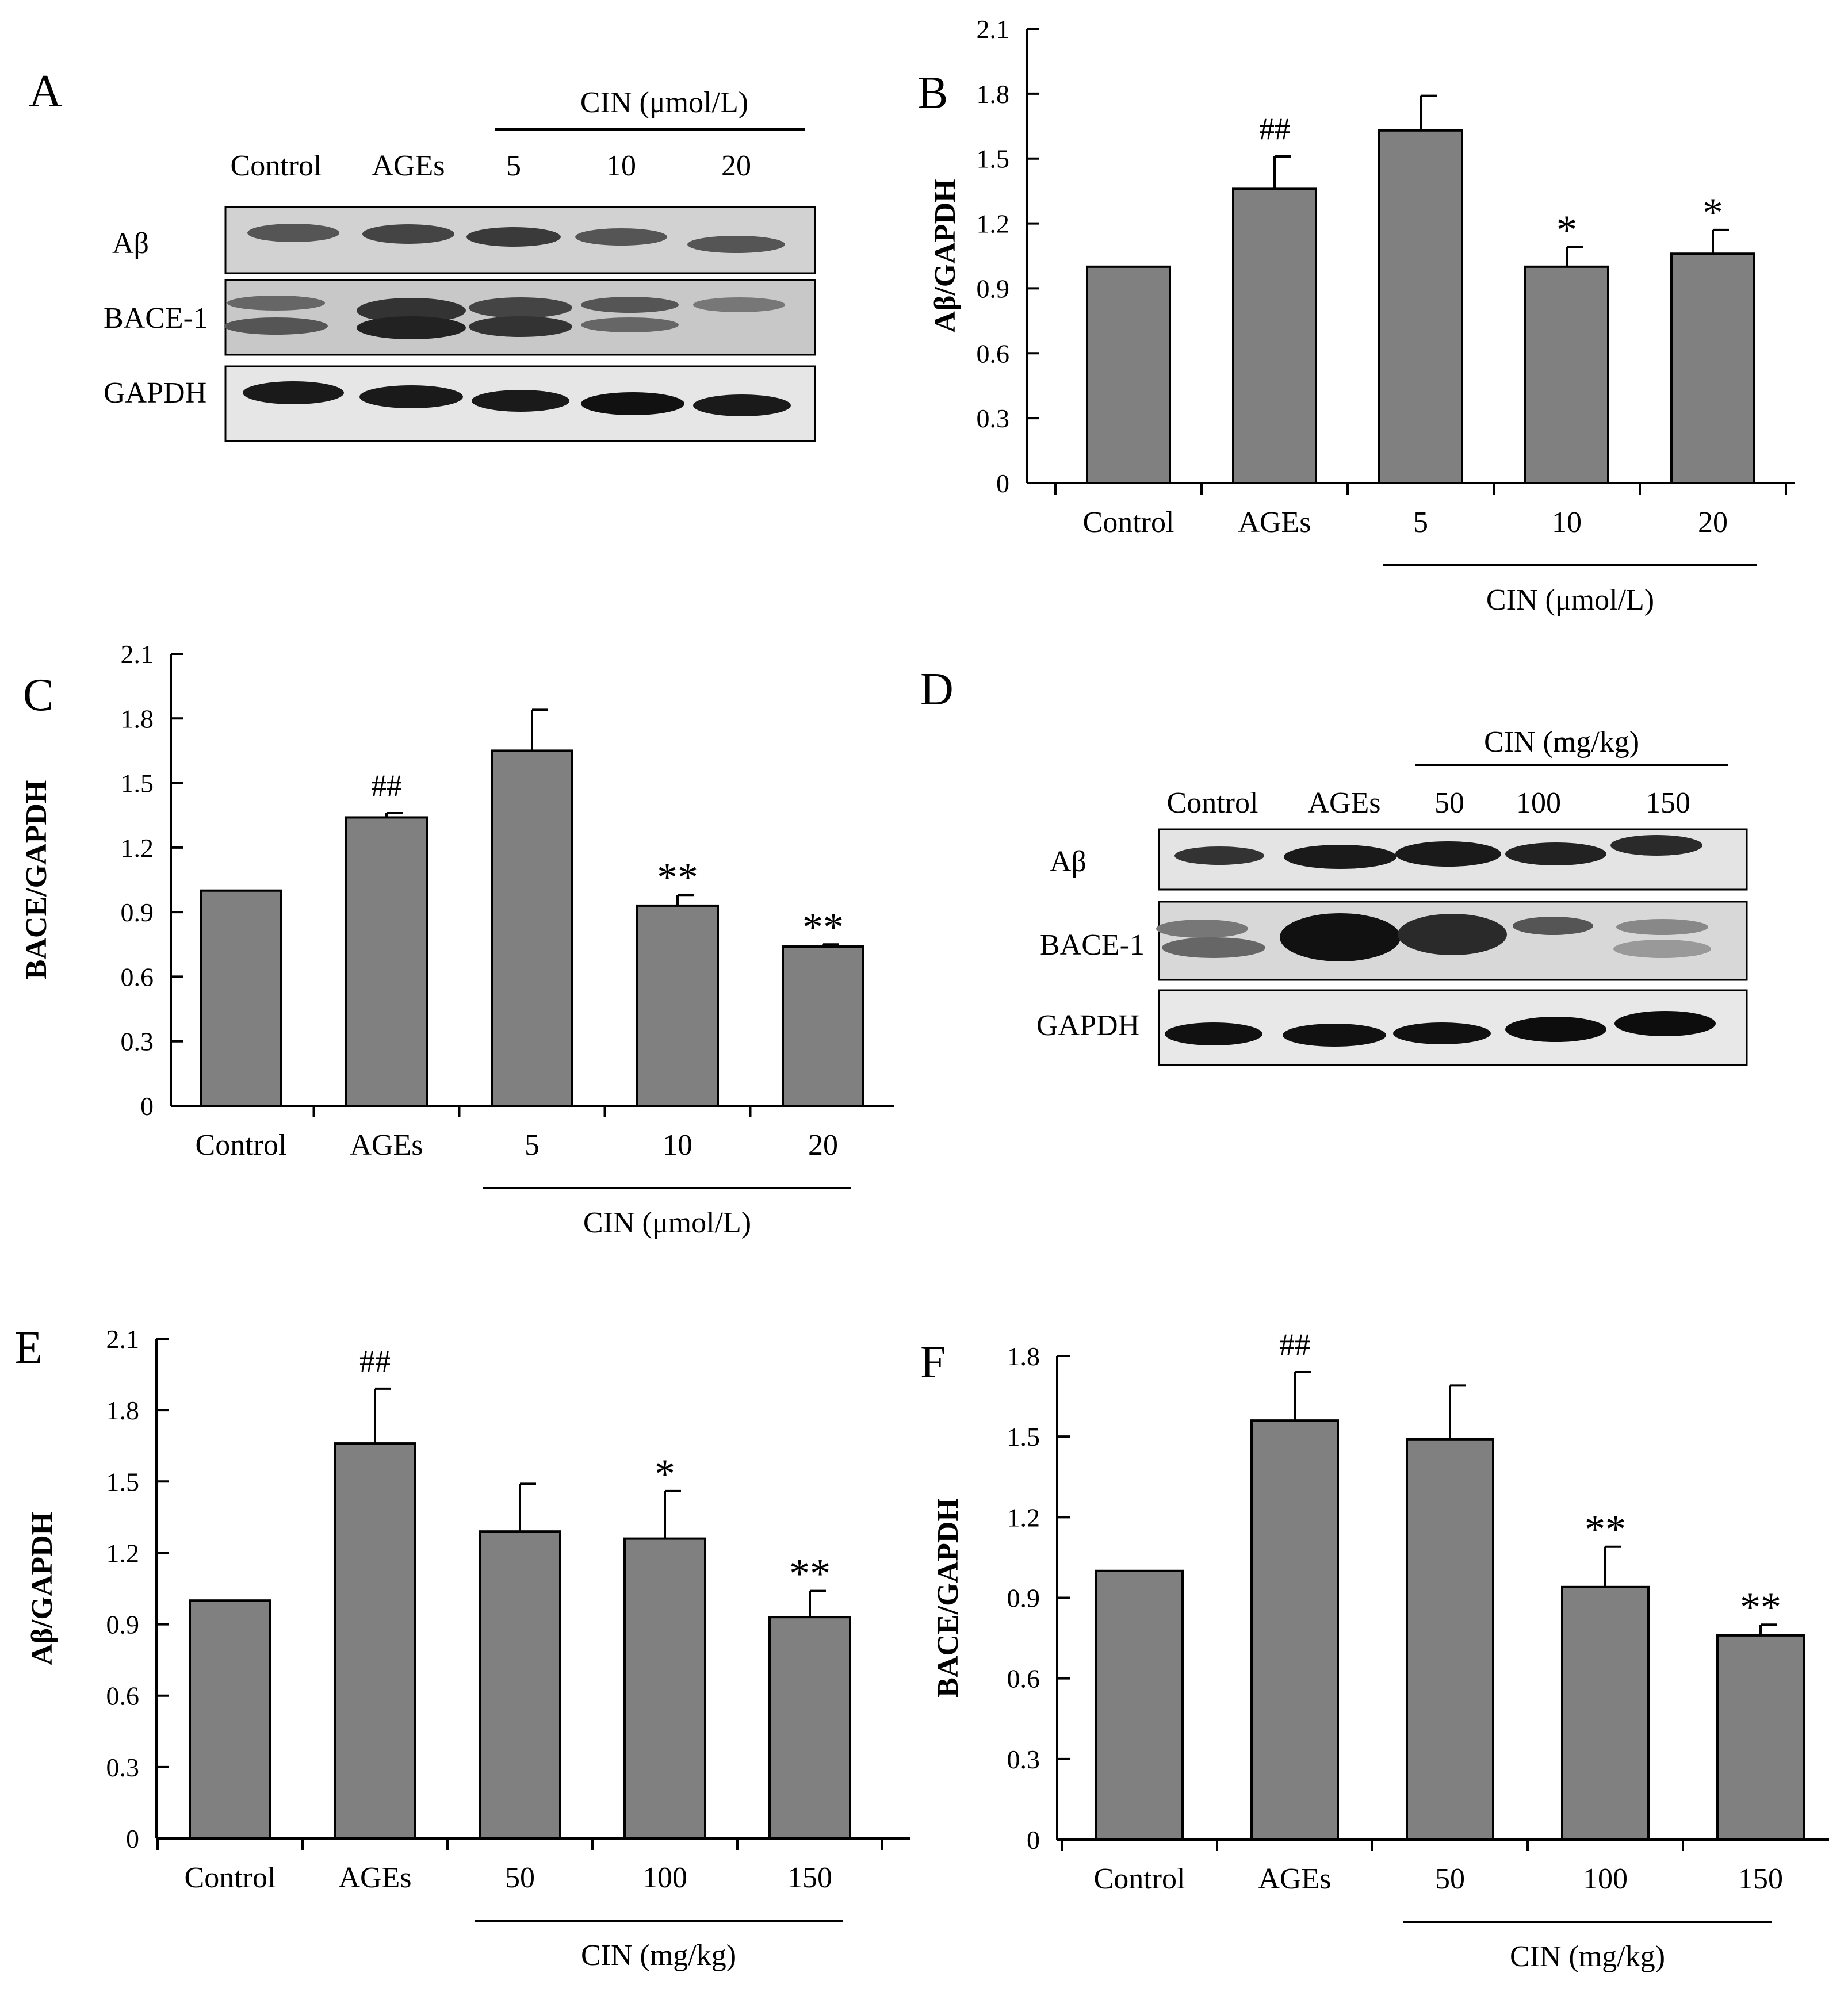 The height and width of the screenshot is (1992, 1848). Describe the element at coordinates (932, 93) in the screenshot. I see `panel-label-b: B` at that location.